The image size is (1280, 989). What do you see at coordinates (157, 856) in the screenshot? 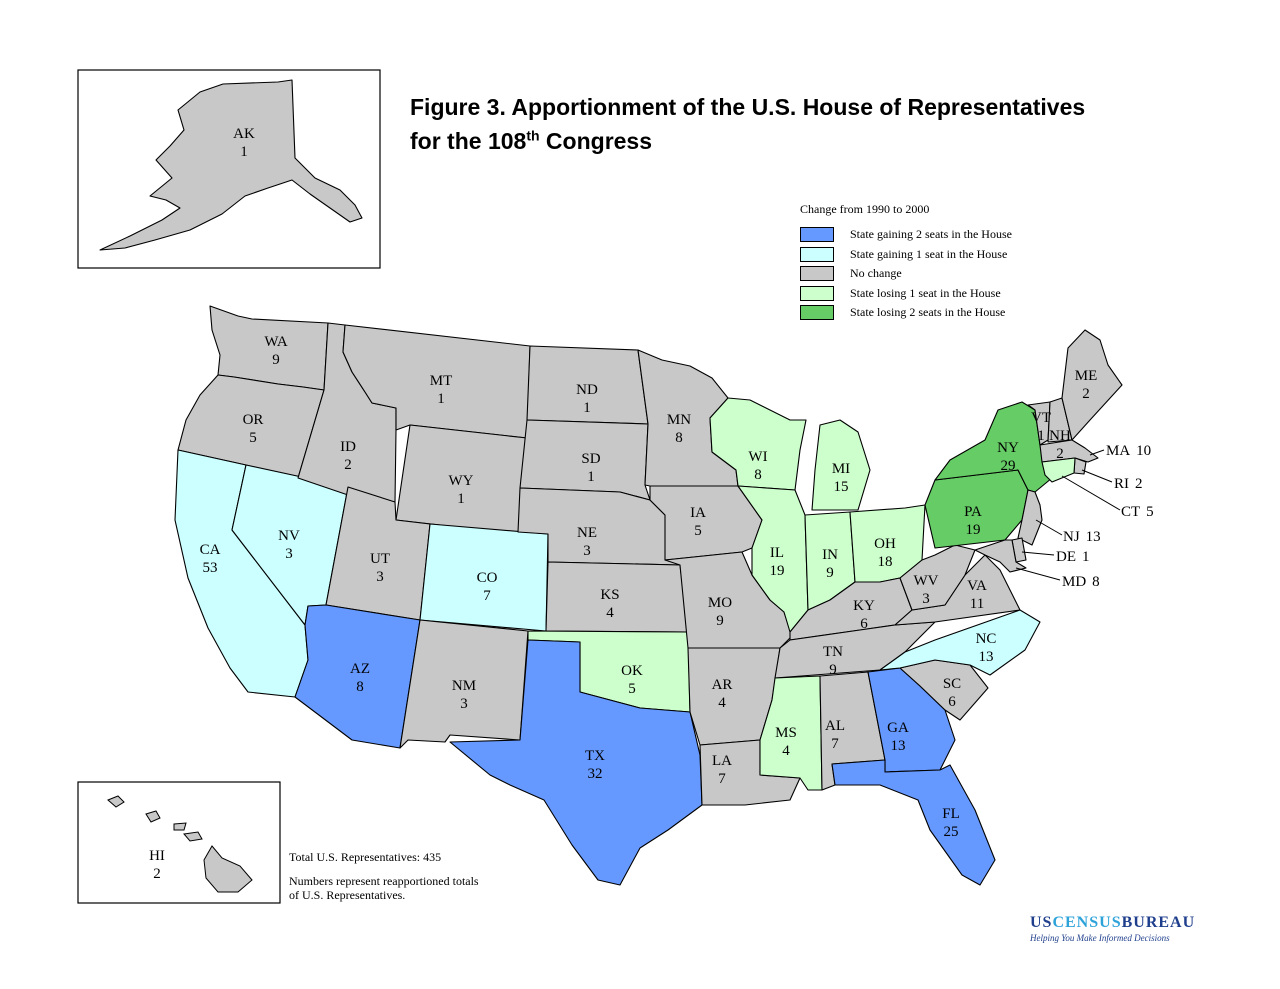
I see `state-abbr-hi: HI` at bounding box center [157, 856].